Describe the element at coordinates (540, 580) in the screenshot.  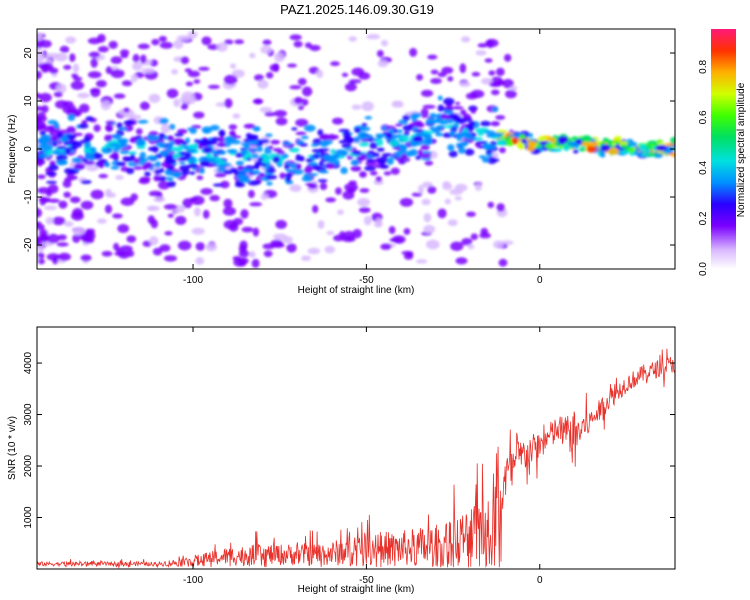
I see `x-tick-label: 0` at that location.